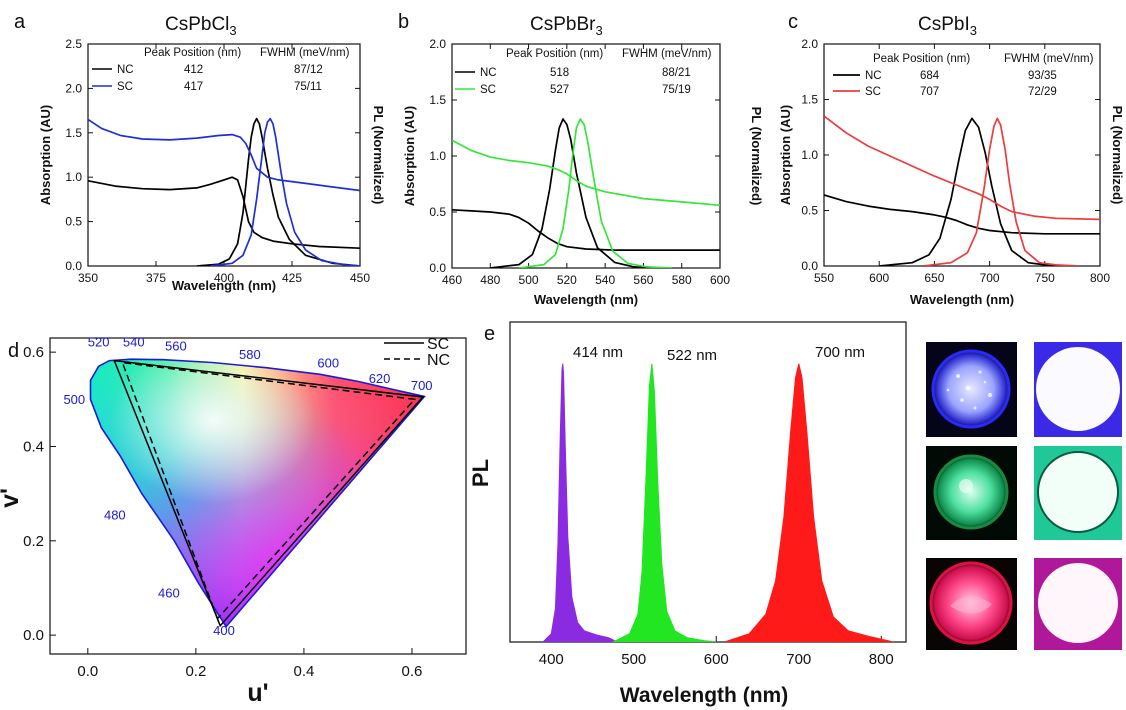  Describe the element at coordinates (380, 378) in the screenshot. I see `cie-wavelength-label: 620` at that location.